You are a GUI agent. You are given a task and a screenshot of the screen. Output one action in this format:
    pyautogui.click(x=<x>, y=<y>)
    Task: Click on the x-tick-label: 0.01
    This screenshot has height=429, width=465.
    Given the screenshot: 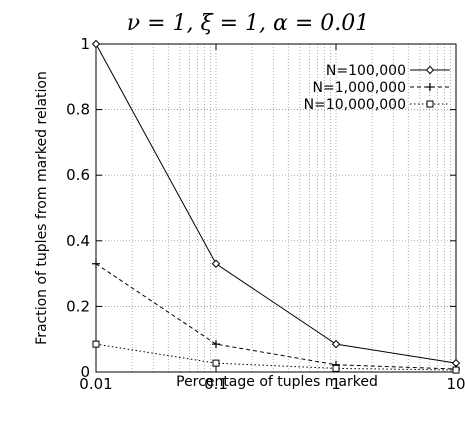 What is the action you would take?
    pyautogui.click(x=95, y=384)
    